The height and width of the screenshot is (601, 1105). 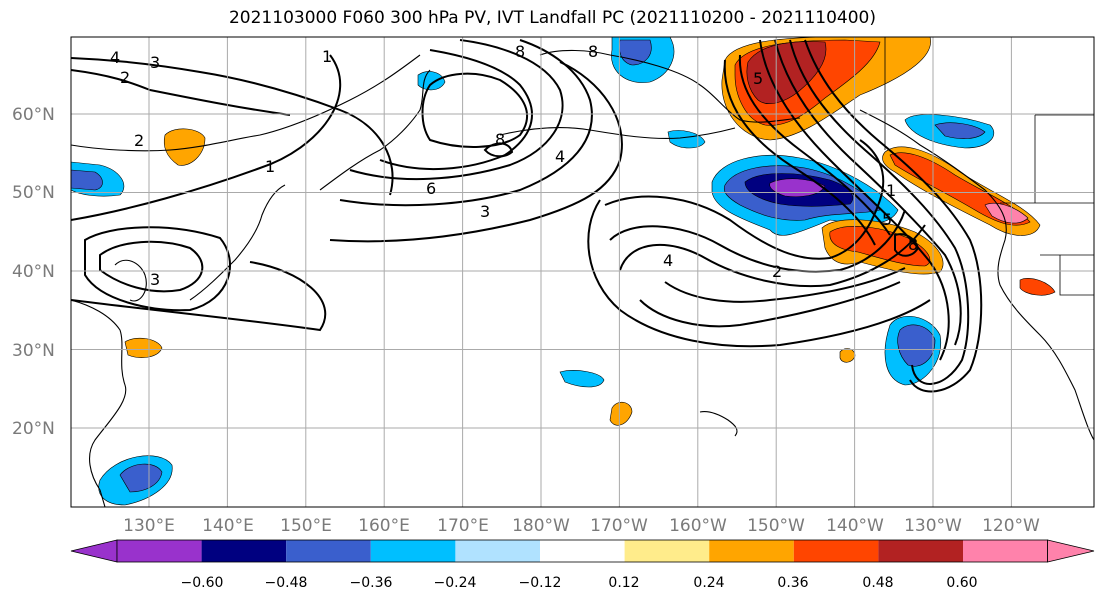 I want to click on positive-anomaly-siberia, so click(x=184, y=147).